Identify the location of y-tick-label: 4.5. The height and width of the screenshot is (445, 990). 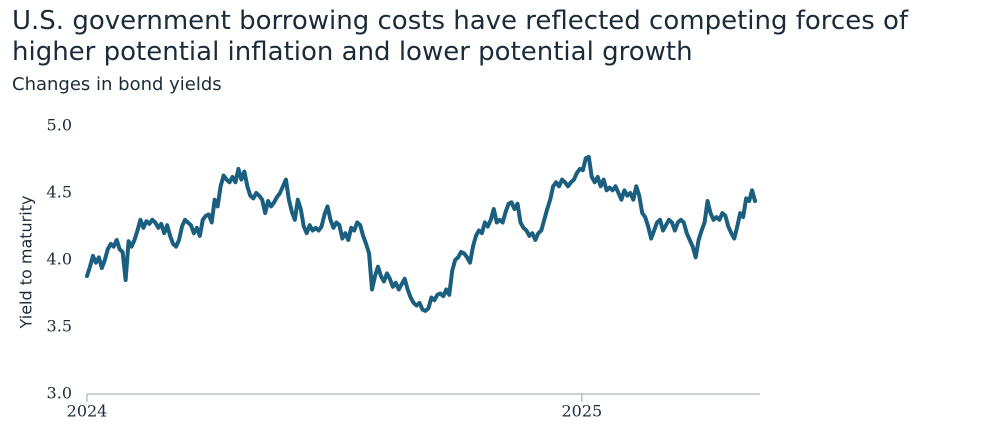
(59, 192).